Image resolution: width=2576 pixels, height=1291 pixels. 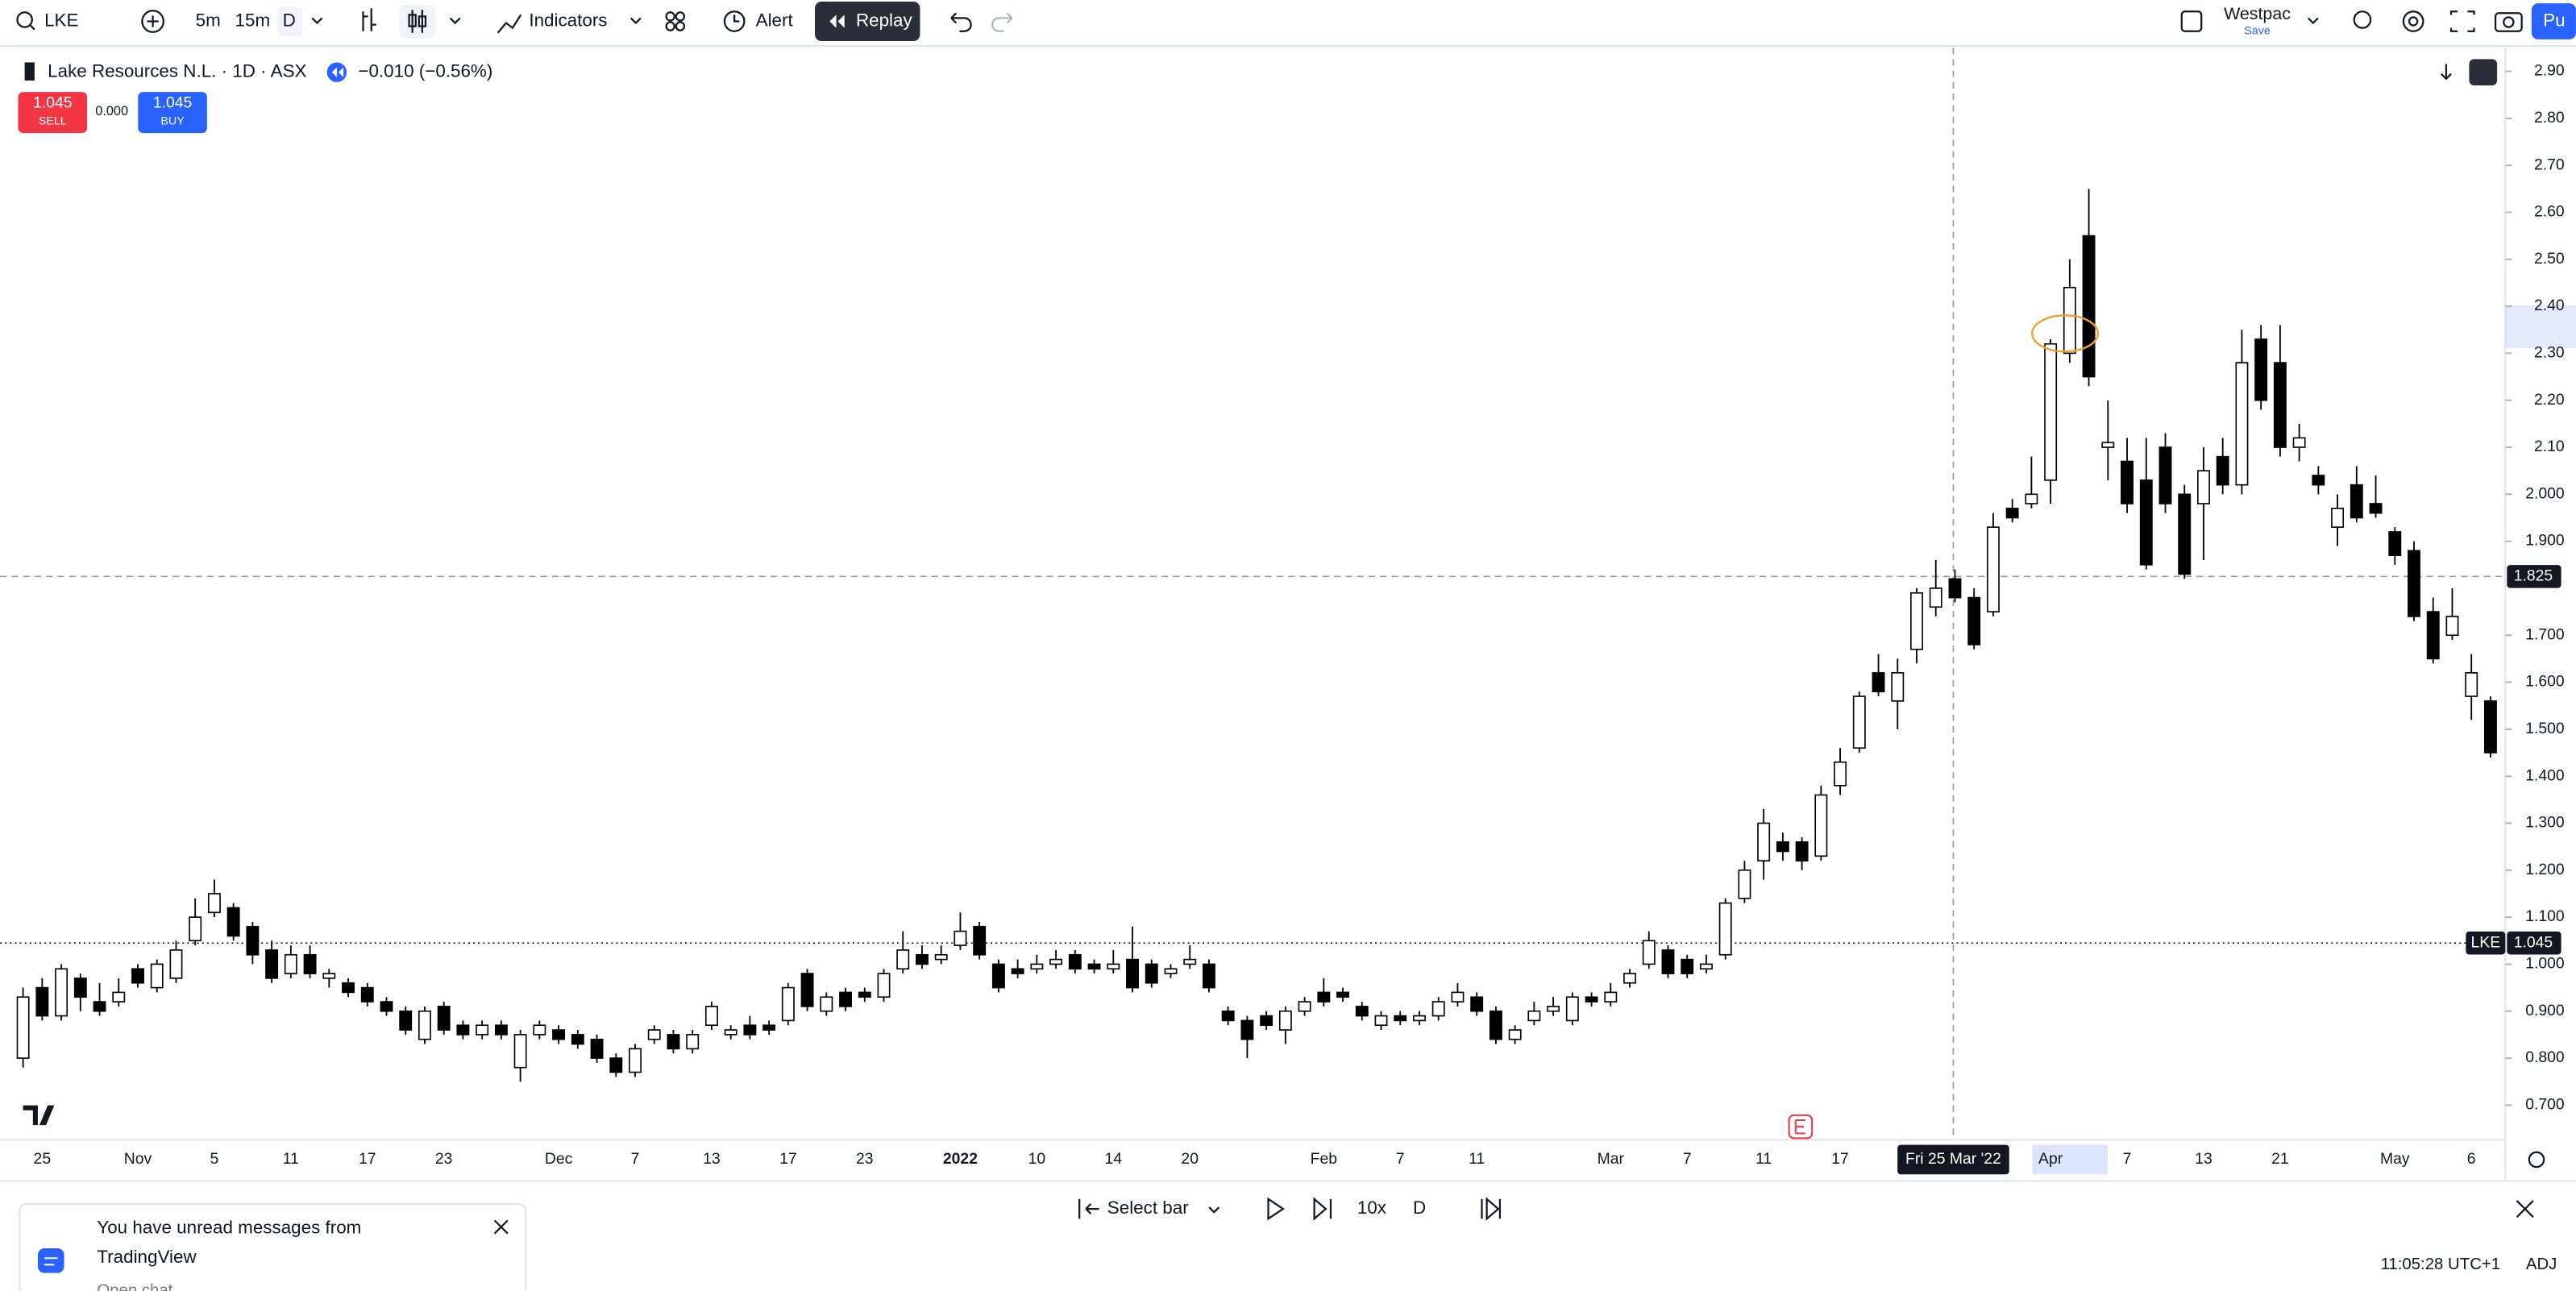 I want to click on interval: D, so click(x=289, y=20).